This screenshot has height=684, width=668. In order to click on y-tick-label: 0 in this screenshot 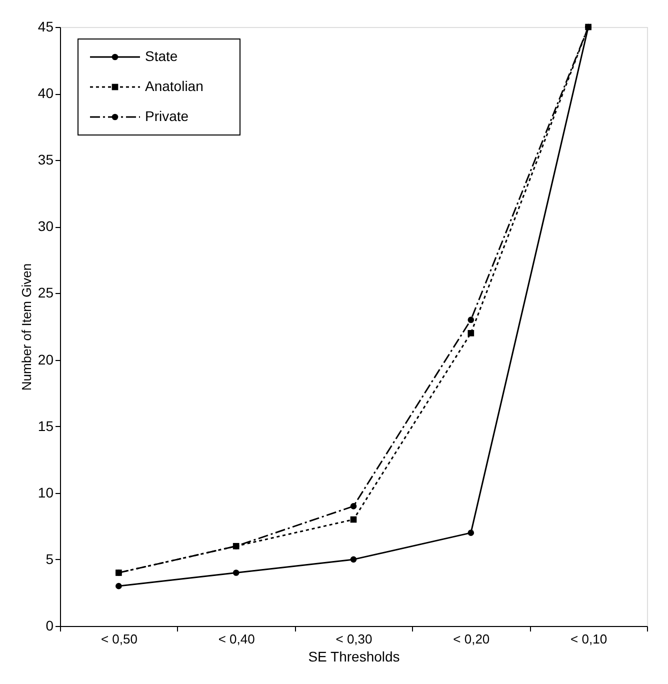, I will do `click(50, 626)`.